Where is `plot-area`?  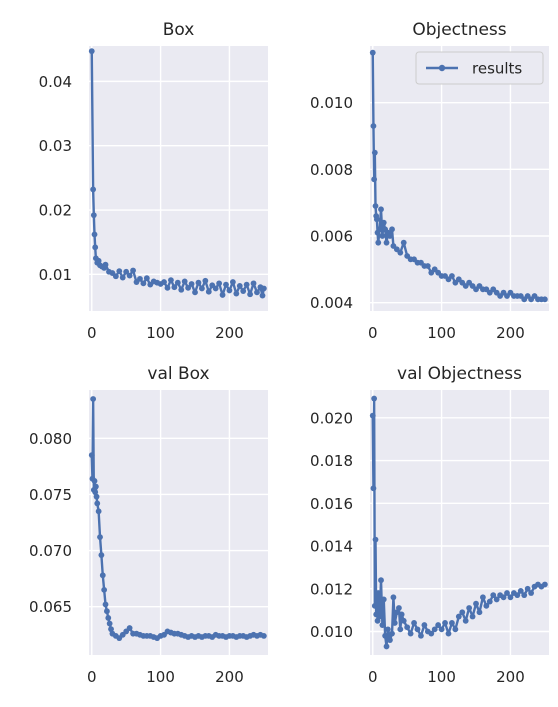
plot-area is located at coordinates (459, 178).